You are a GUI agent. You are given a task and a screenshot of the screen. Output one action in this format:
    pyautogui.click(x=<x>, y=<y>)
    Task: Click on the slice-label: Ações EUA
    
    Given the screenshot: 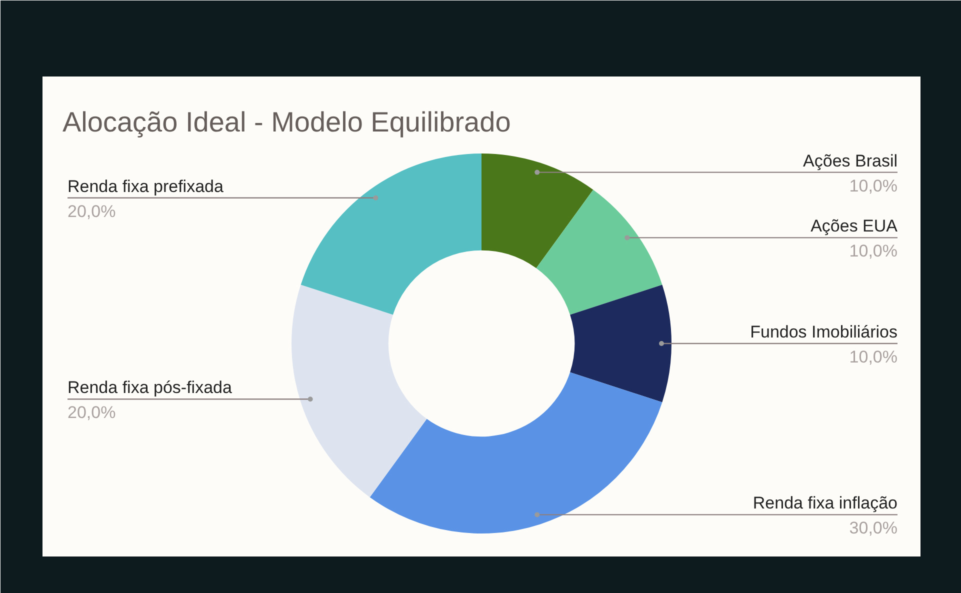 What is the action you would take?
    pyautogui.click(x=854, y=226)
    